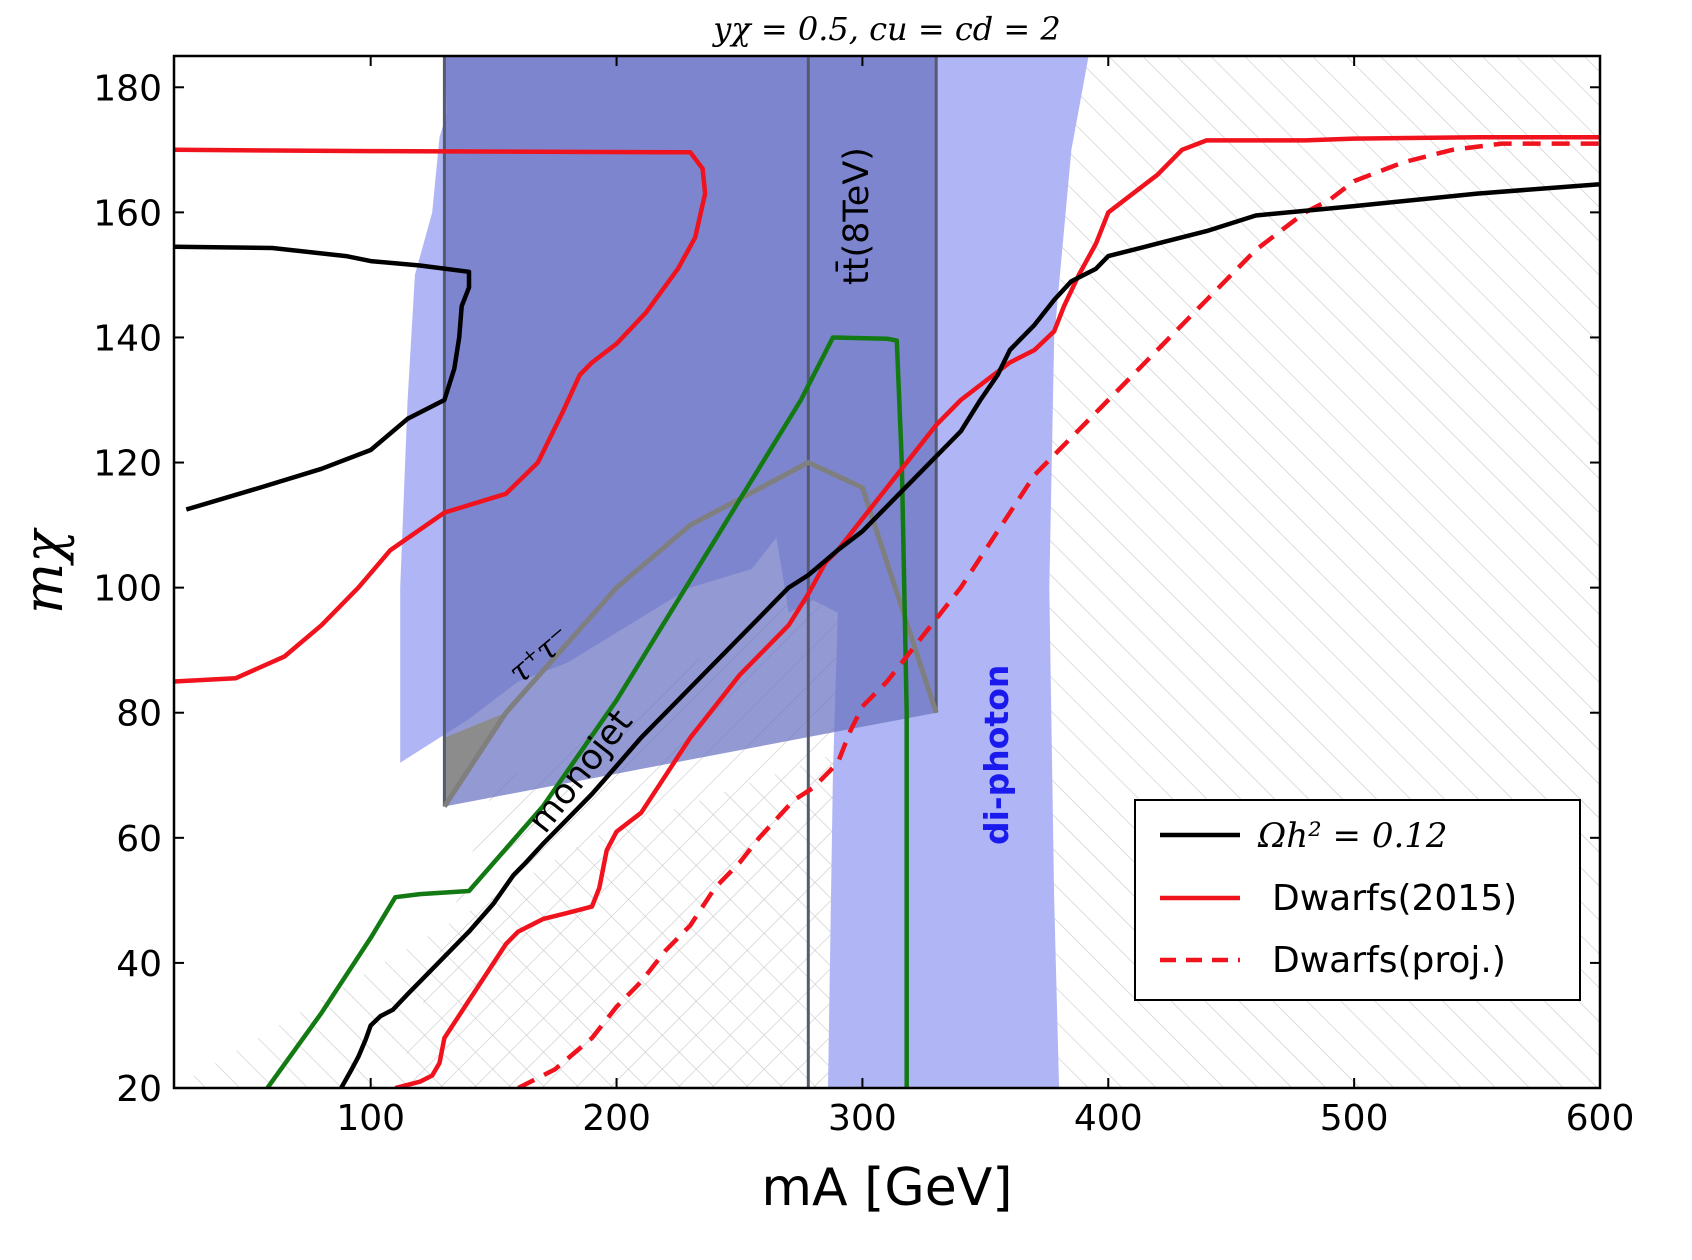 This screenshot has height=1260, width=1692. What do you see at coordinates (885, 29) in the screenshot?
I see `chart-title: yχ = 0.5, cu = cd = 2` at bounding box center [885, 29].